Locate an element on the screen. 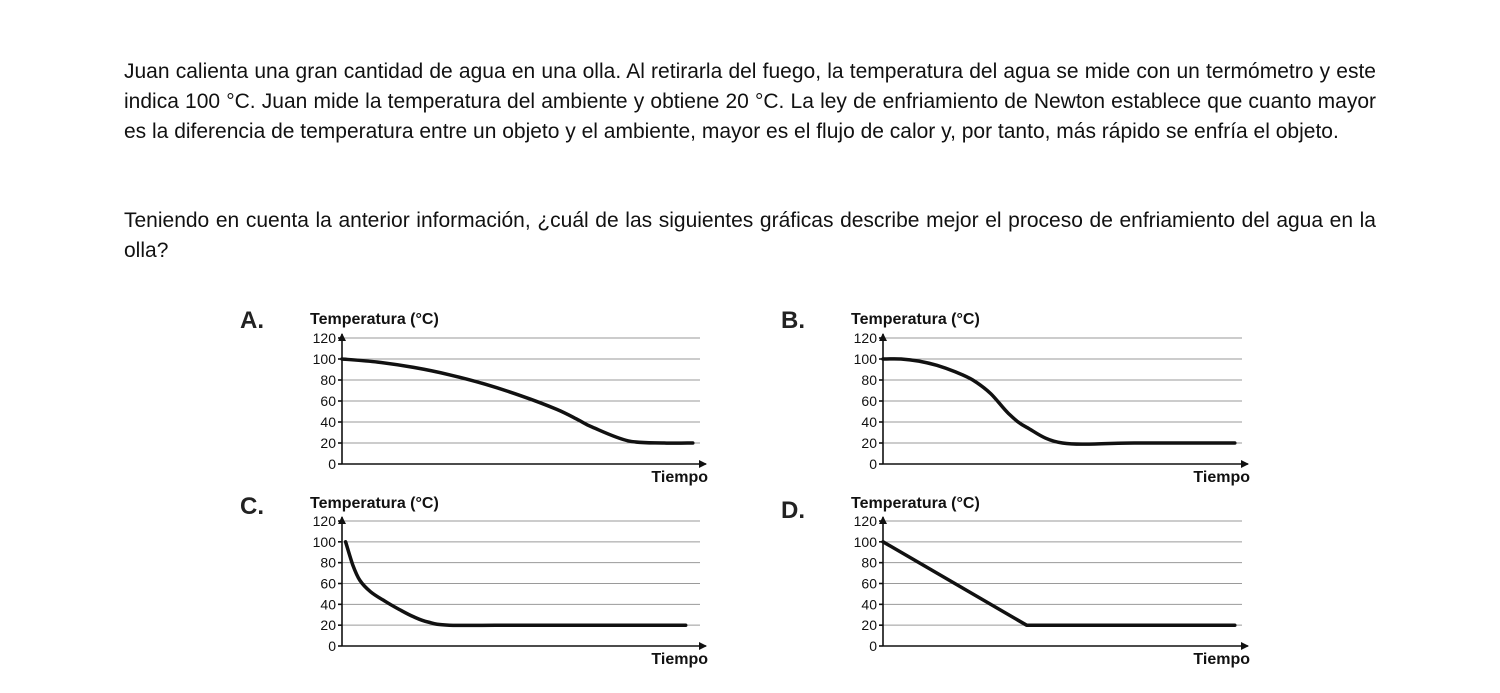 The height and width of the screenshot is (693, 1500). chart-option-2: B. Temperatura (°C) 0 20 40 60 80 100 120 Tiempo is located at coordinates (1015, 396).